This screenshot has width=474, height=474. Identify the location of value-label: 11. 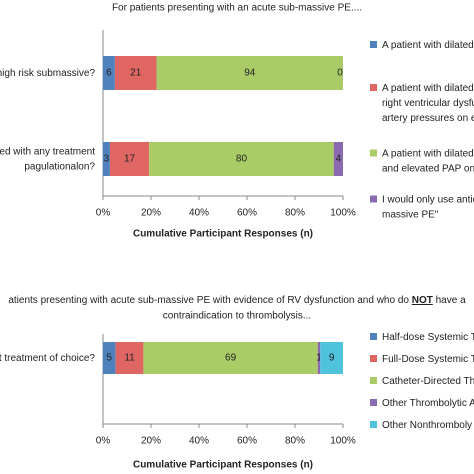
(129, 358).